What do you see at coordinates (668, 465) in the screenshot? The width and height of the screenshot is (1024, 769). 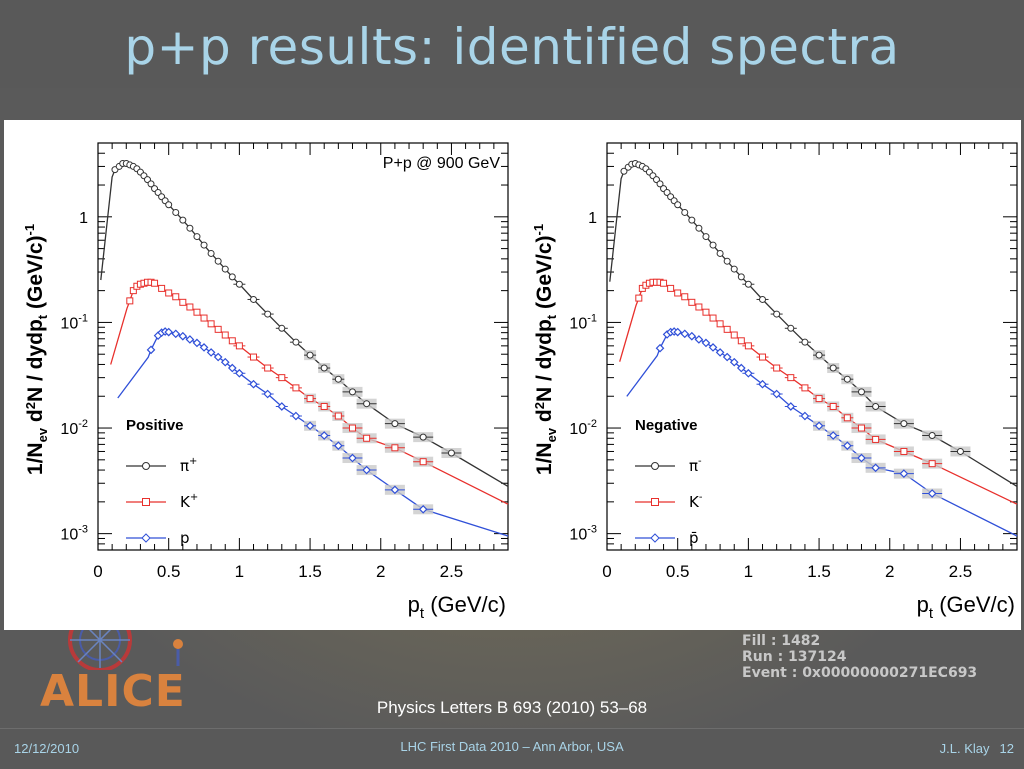 I see `legend-entry: π-` at bounding box center [668, 465].